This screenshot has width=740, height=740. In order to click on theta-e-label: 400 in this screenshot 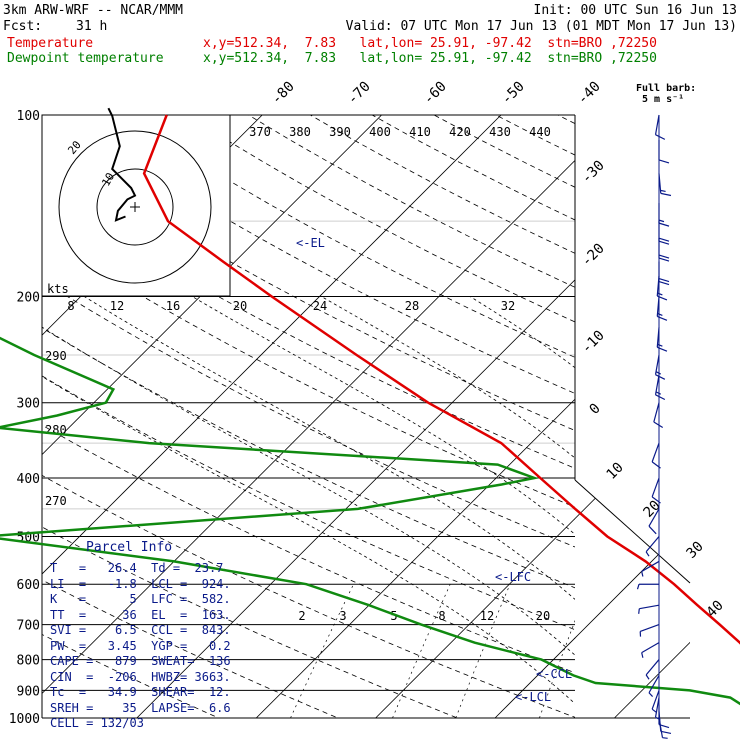, I will do `click(380, 132)`.